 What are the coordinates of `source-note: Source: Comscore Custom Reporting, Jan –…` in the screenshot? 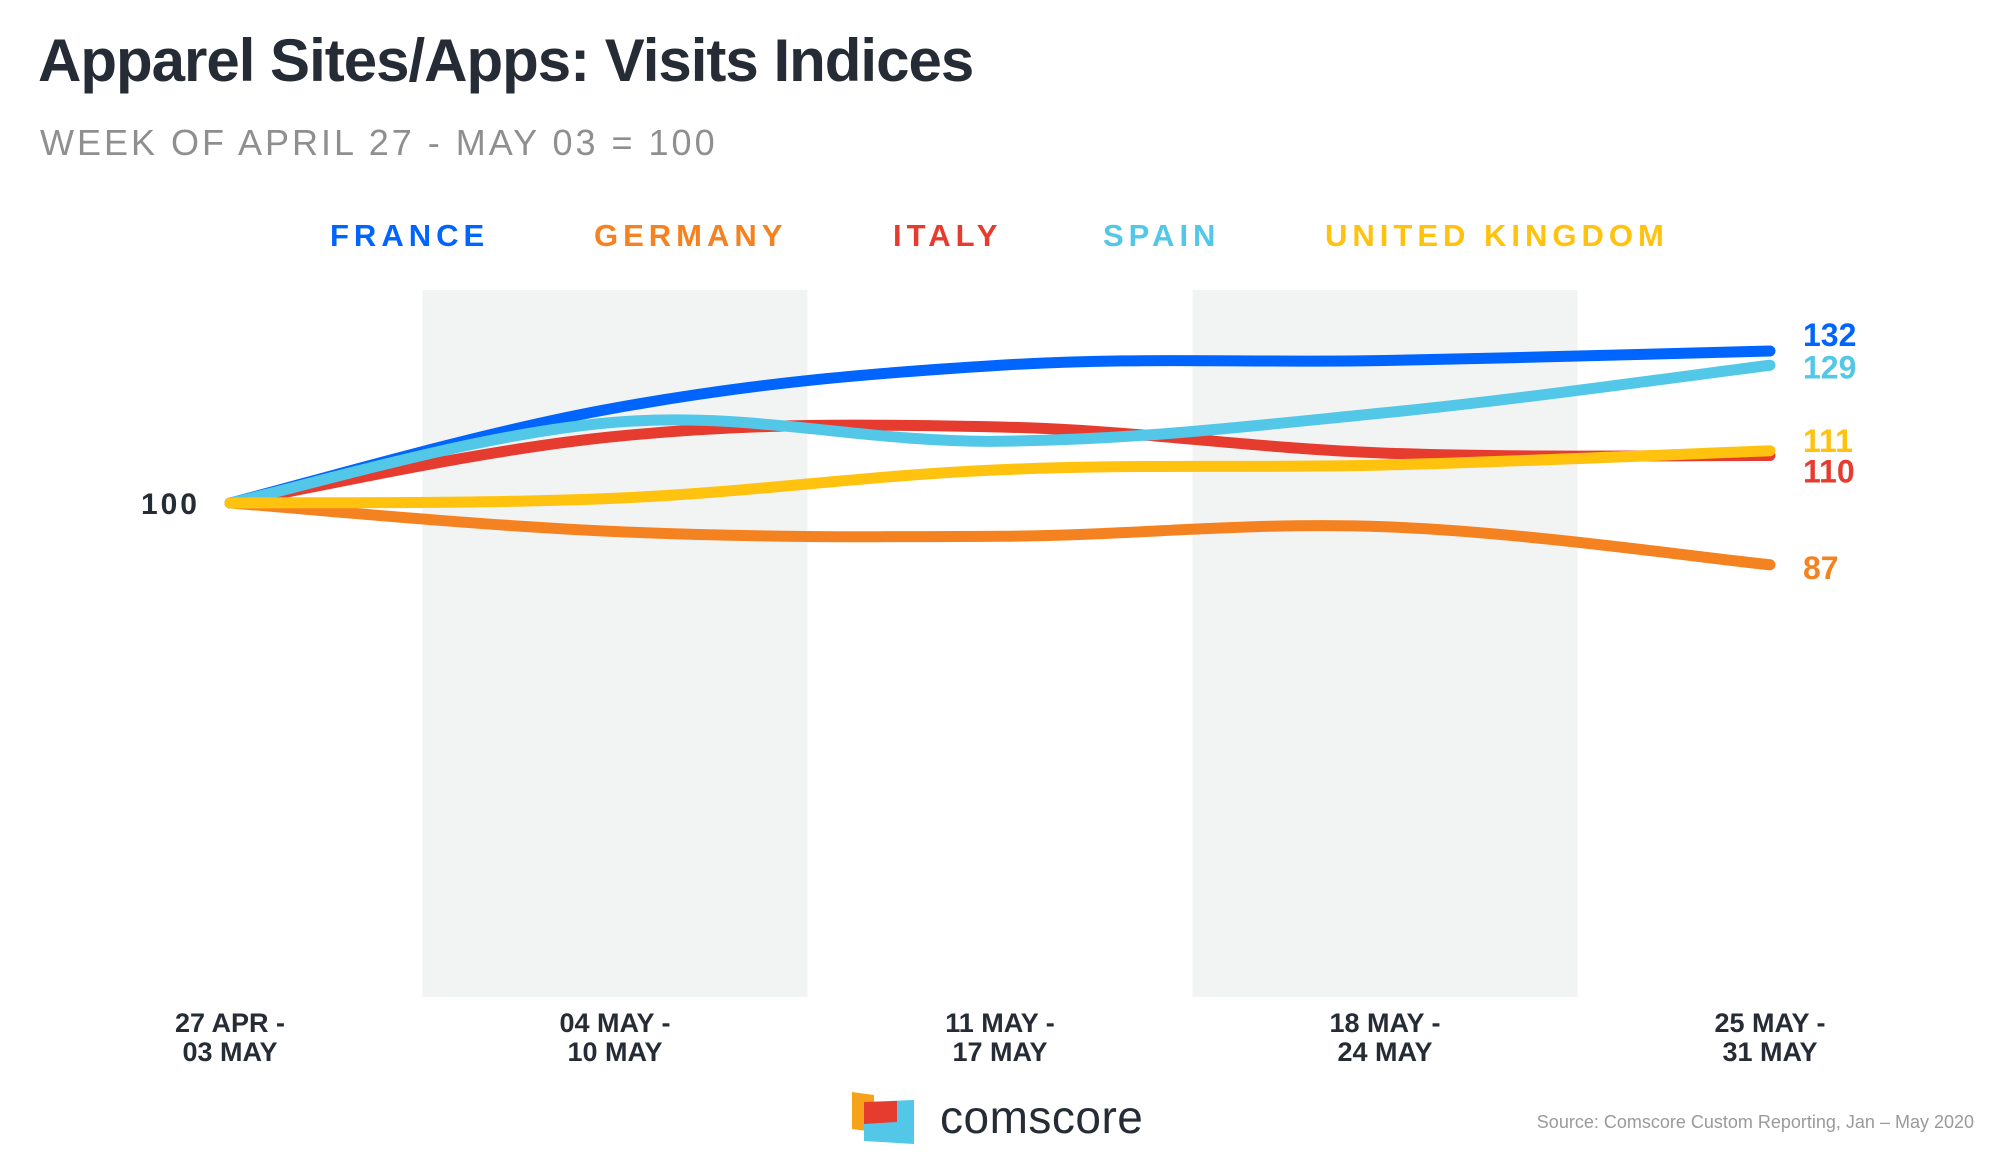 It's located at (1755, 1122).